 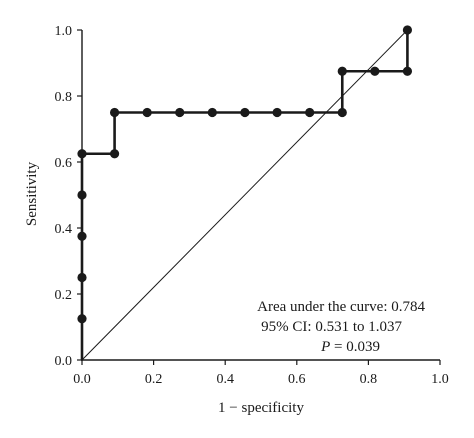 I want to click on p-annotation: P = 0.039, so click(x=350, y=347).